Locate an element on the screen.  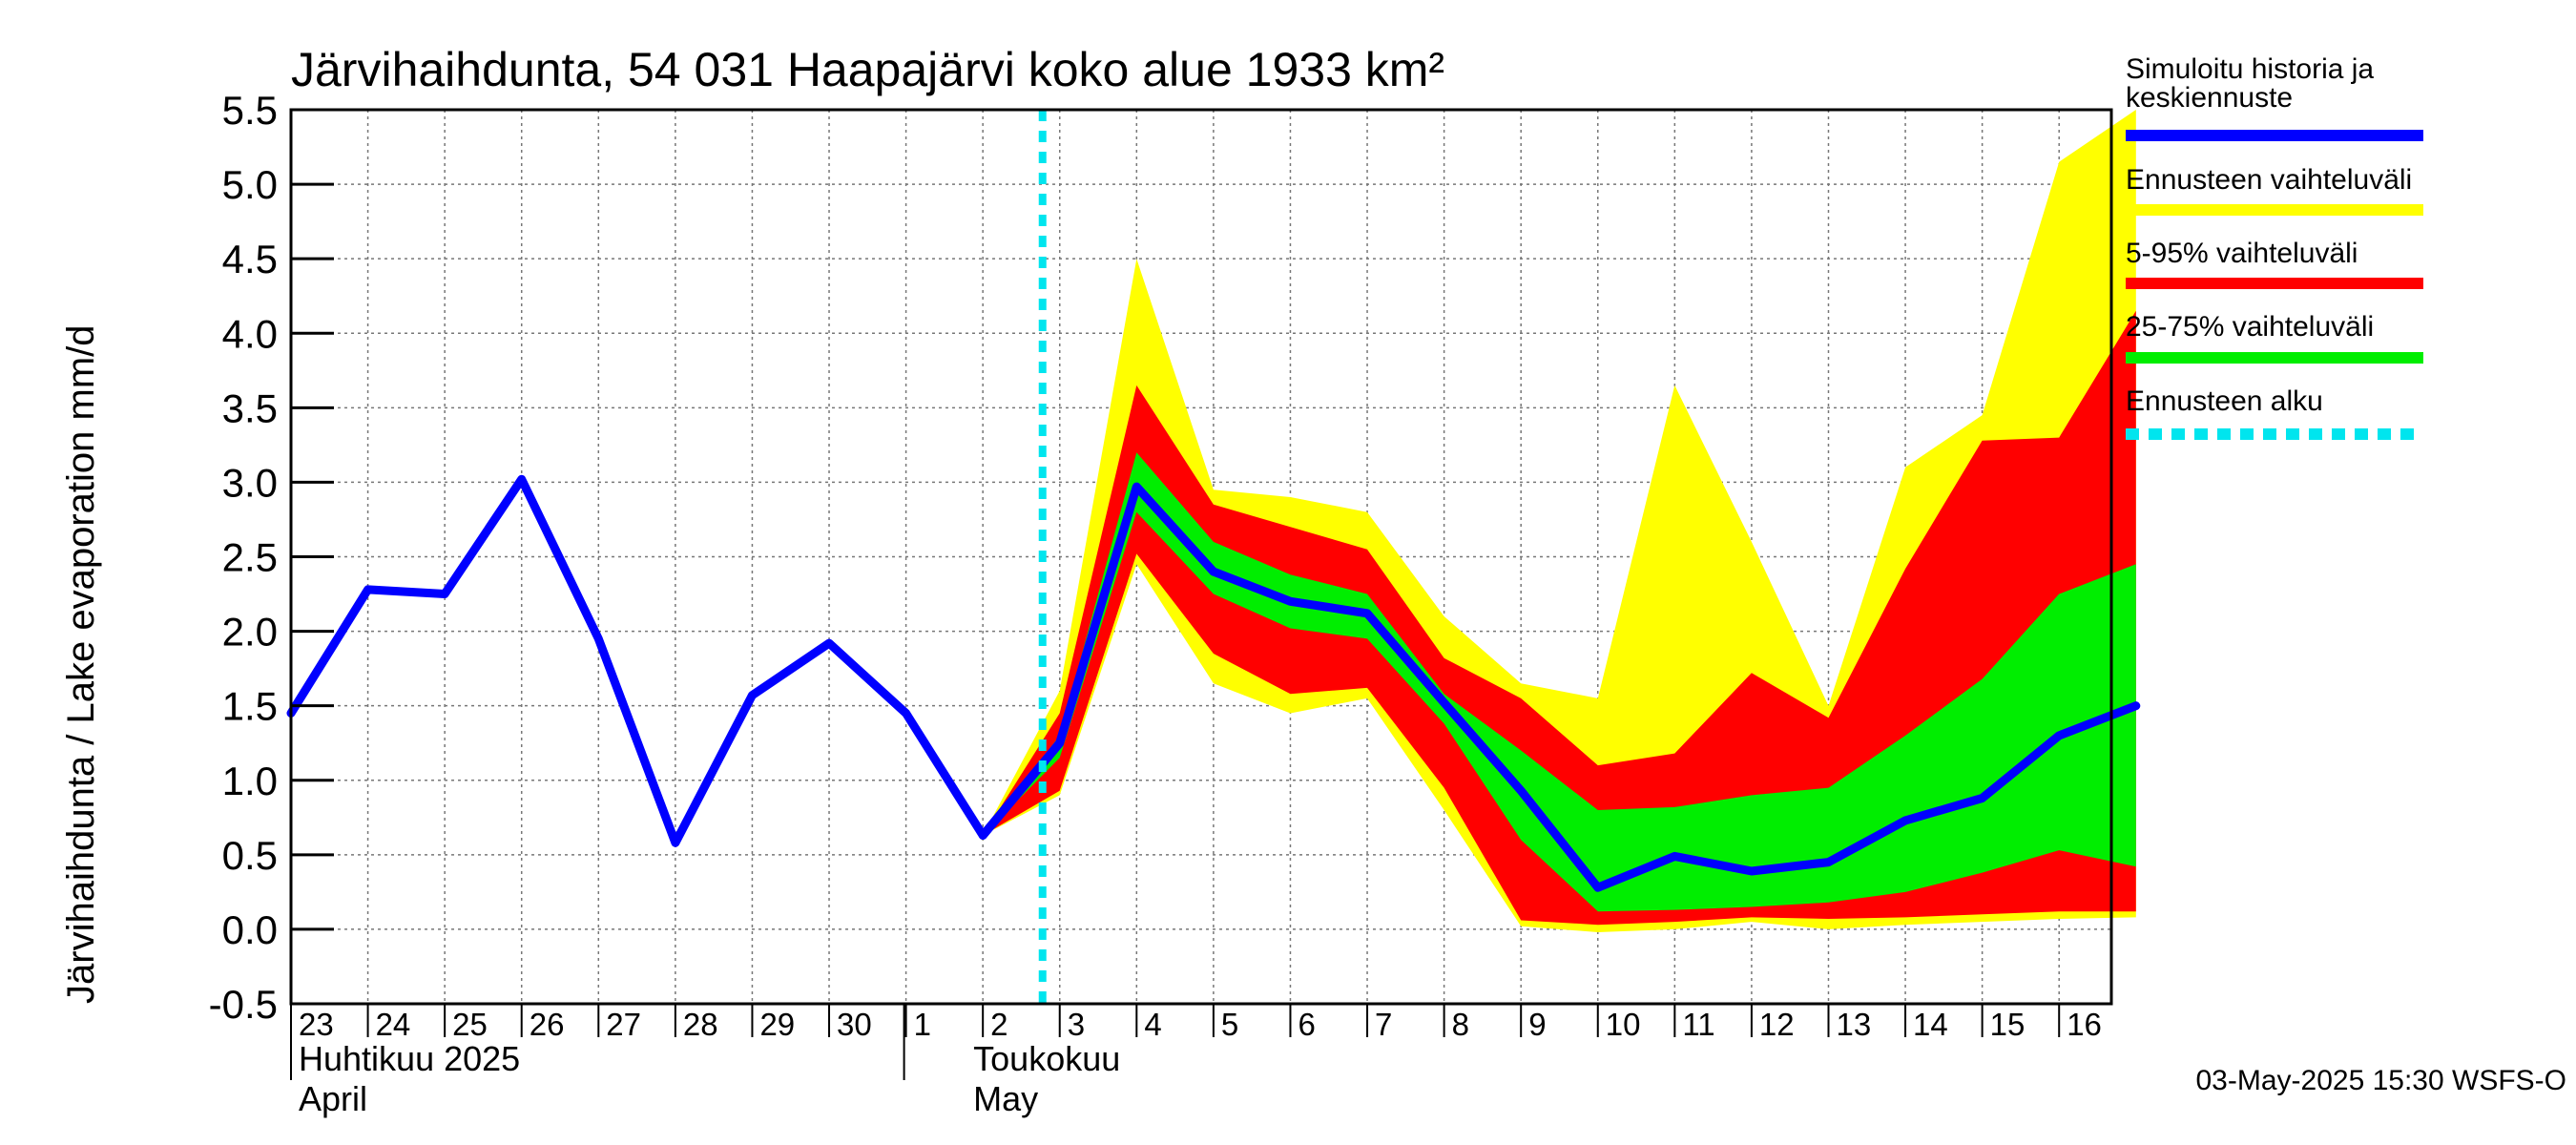
x-tick-label: 2 is located at coordinates (999, 1025).